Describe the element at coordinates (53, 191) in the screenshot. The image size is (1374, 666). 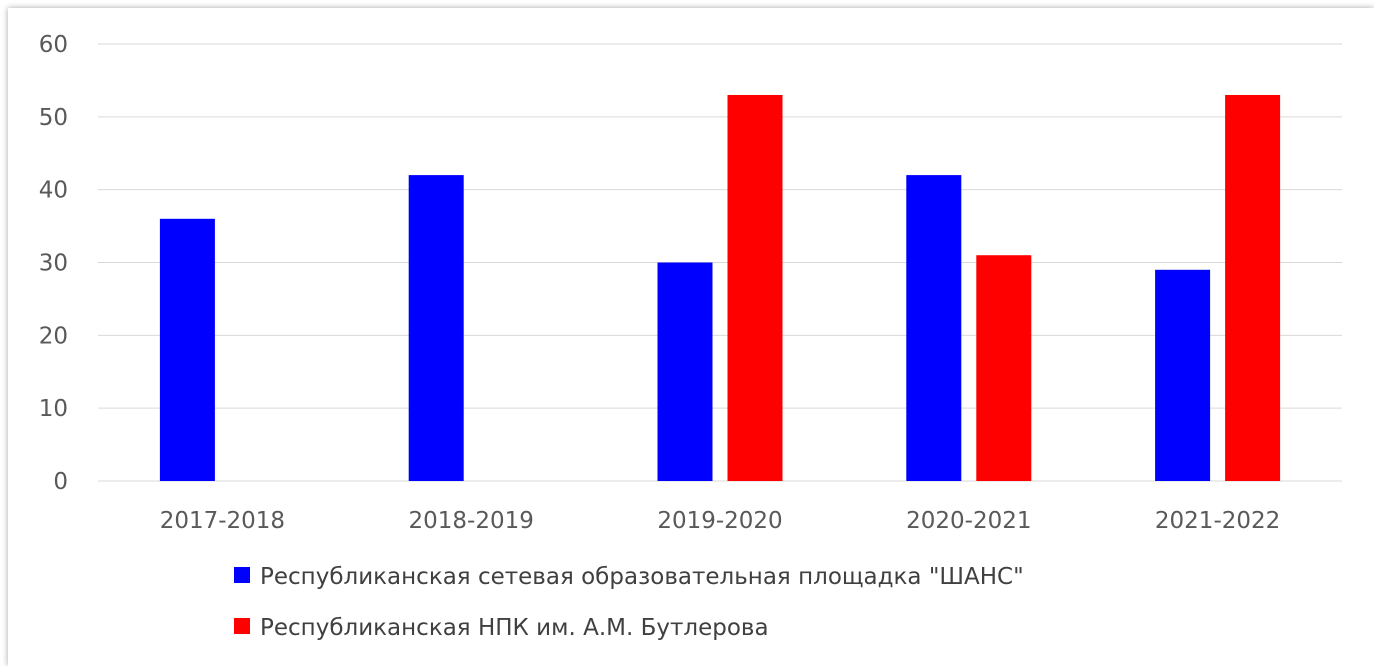
I see `y-tick-label: 40` at that location.